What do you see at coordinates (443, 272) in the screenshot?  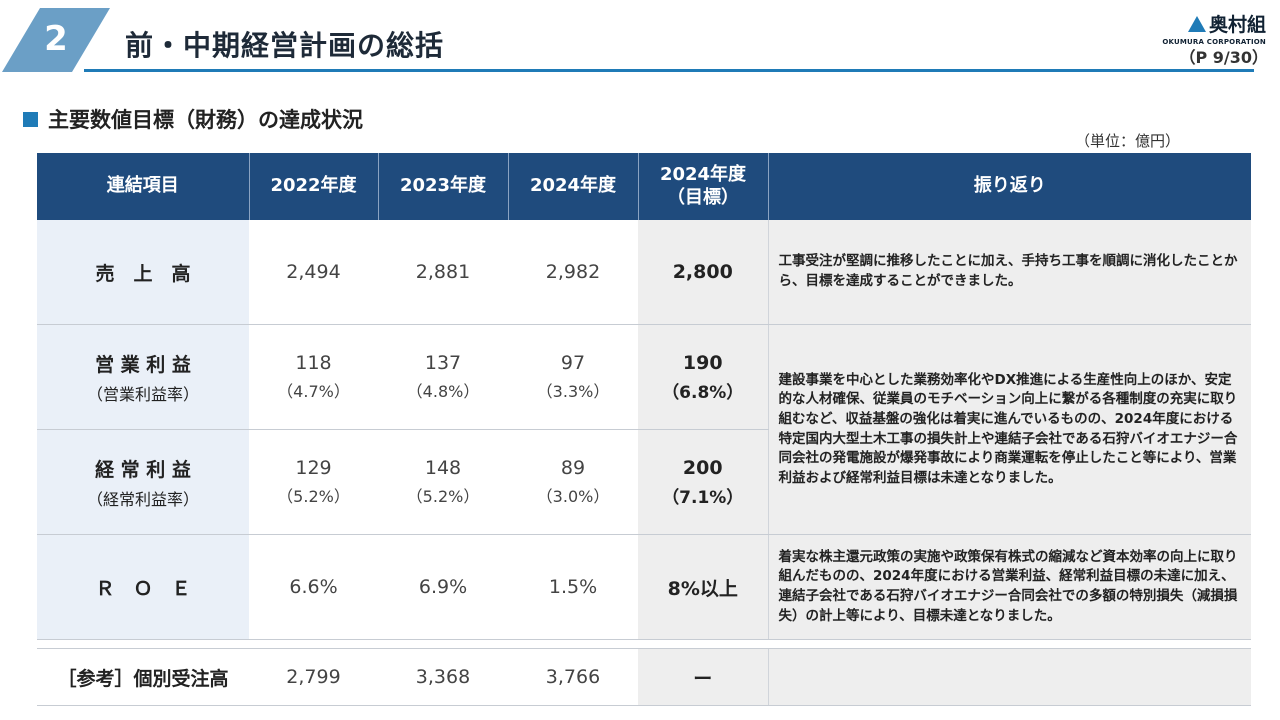 I see `value-cell: 2,881` at bounding box center [443, 272].